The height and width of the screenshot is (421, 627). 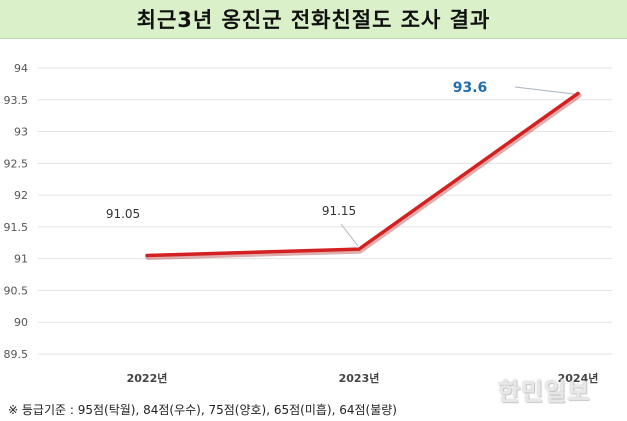 I want to click on title-bar: 최근3년 옹진군 전화친절도 조사 결과, so click(x=313, y=19).